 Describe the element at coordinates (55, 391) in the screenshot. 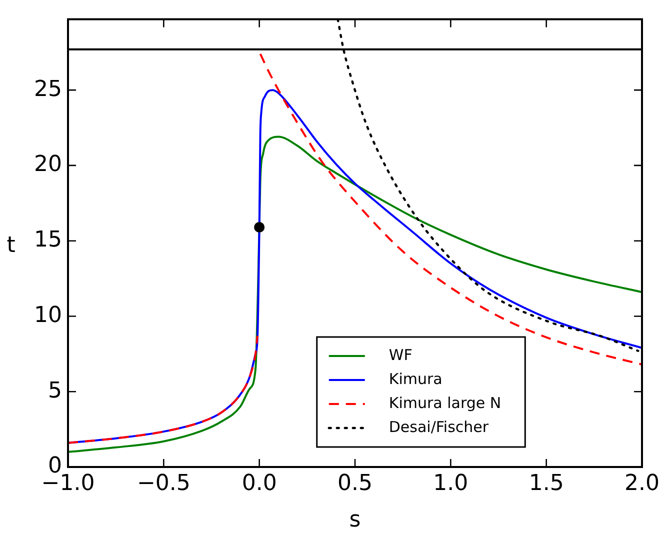

I see `y-tick-label: 5` at that location.